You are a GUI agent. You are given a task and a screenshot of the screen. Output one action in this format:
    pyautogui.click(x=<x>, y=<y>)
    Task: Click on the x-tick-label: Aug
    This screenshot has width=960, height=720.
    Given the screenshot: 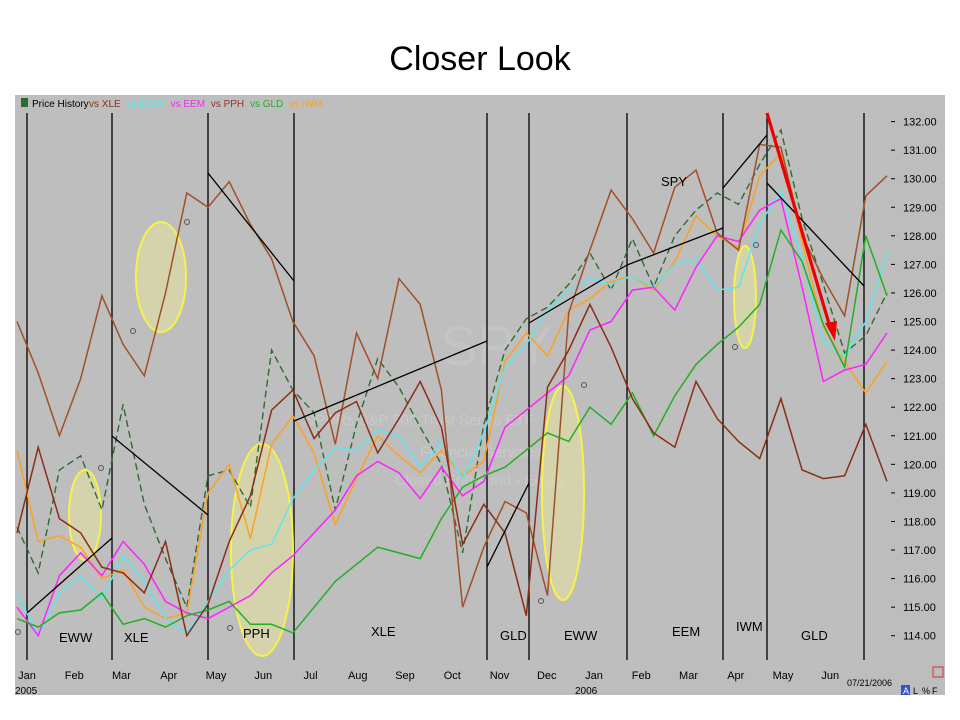 What is the action you would take?
    pyautogui.click(x=358, y=676)
    